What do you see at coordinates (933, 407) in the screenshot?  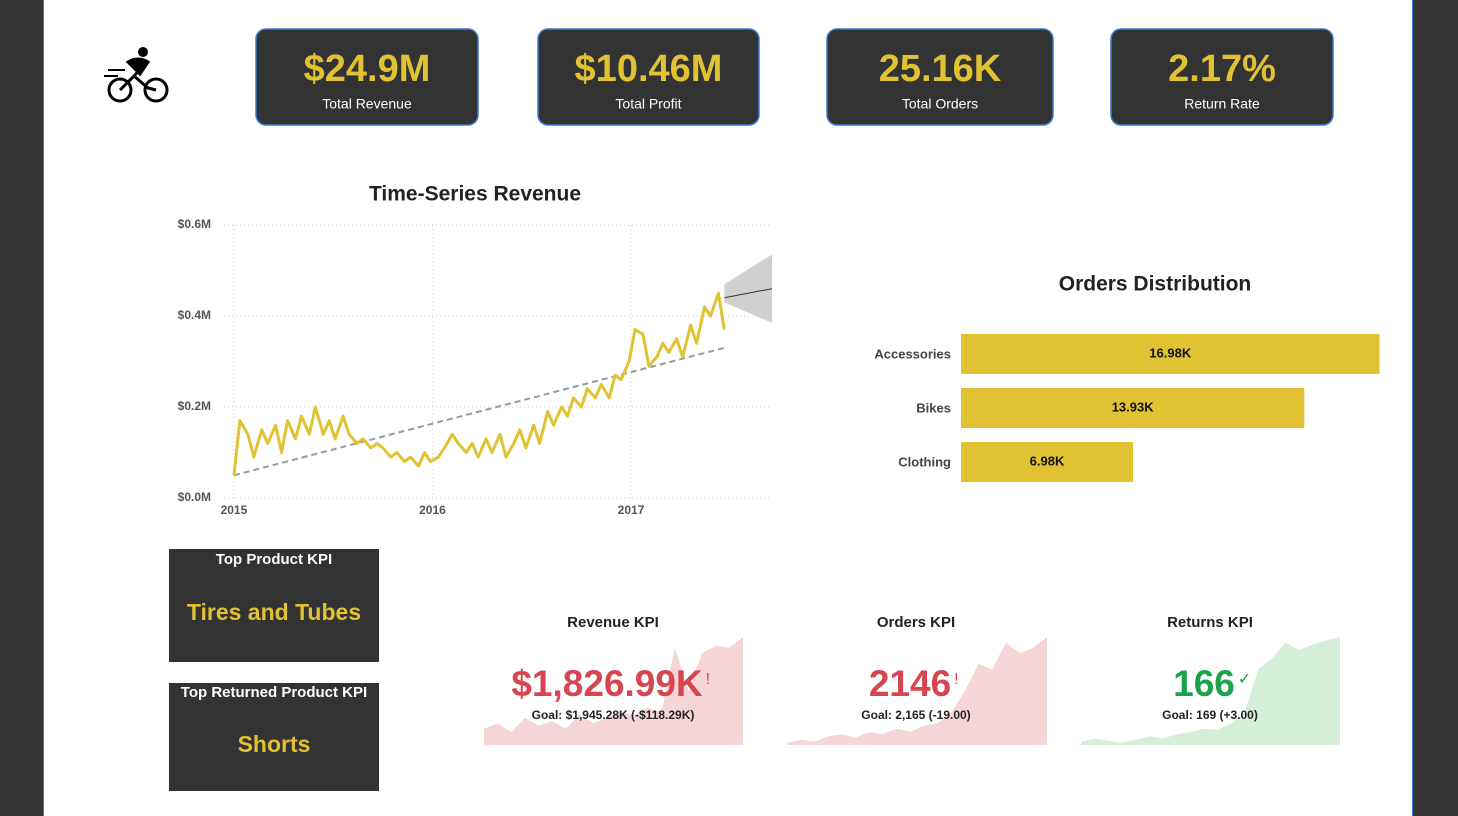 I see `category-label: Bikes` at bounding box center [933, 407].